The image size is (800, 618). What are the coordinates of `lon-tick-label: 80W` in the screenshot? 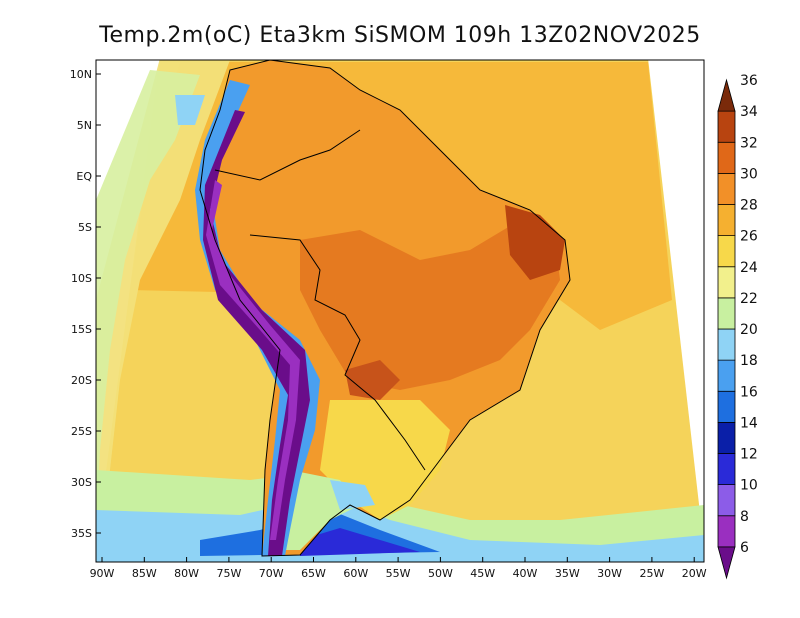 It's located at (186, 573).